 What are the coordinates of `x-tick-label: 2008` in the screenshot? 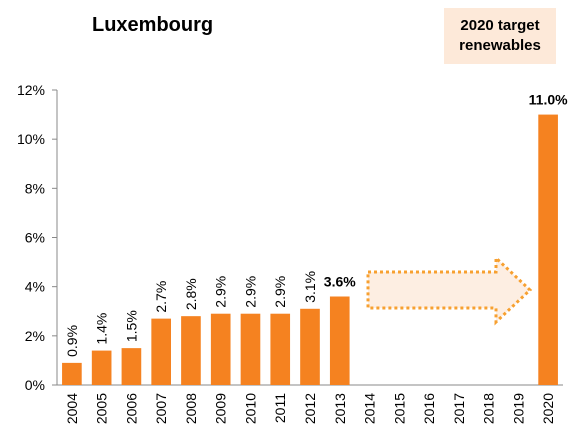 It's located at (191, 408).